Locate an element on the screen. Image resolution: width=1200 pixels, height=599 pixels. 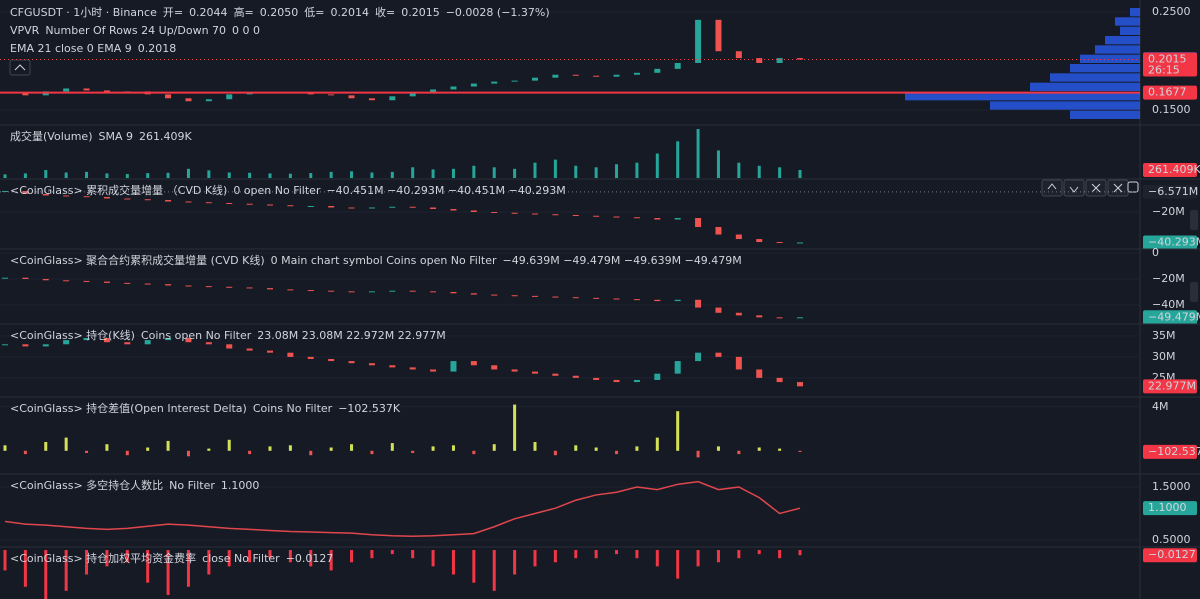
legend-text: −40.451M −40.293M −40.451M −40.293M is located at coordinates (445, 190).